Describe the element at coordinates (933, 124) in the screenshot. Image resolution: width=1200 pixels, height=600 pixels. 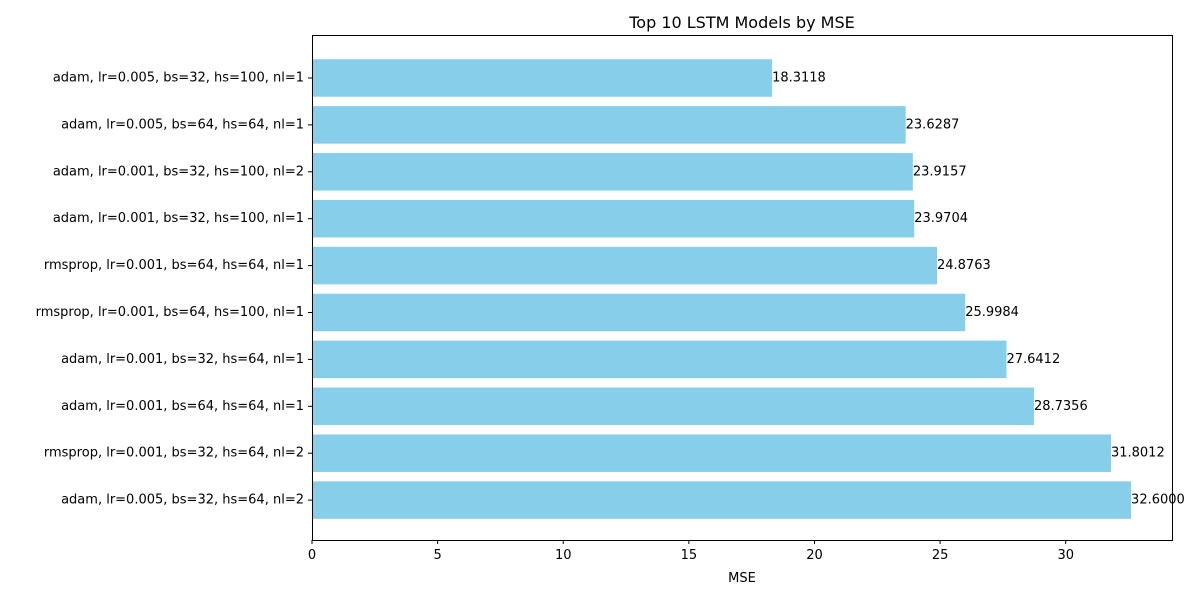
I see `value-label: 23.6287` at that location.